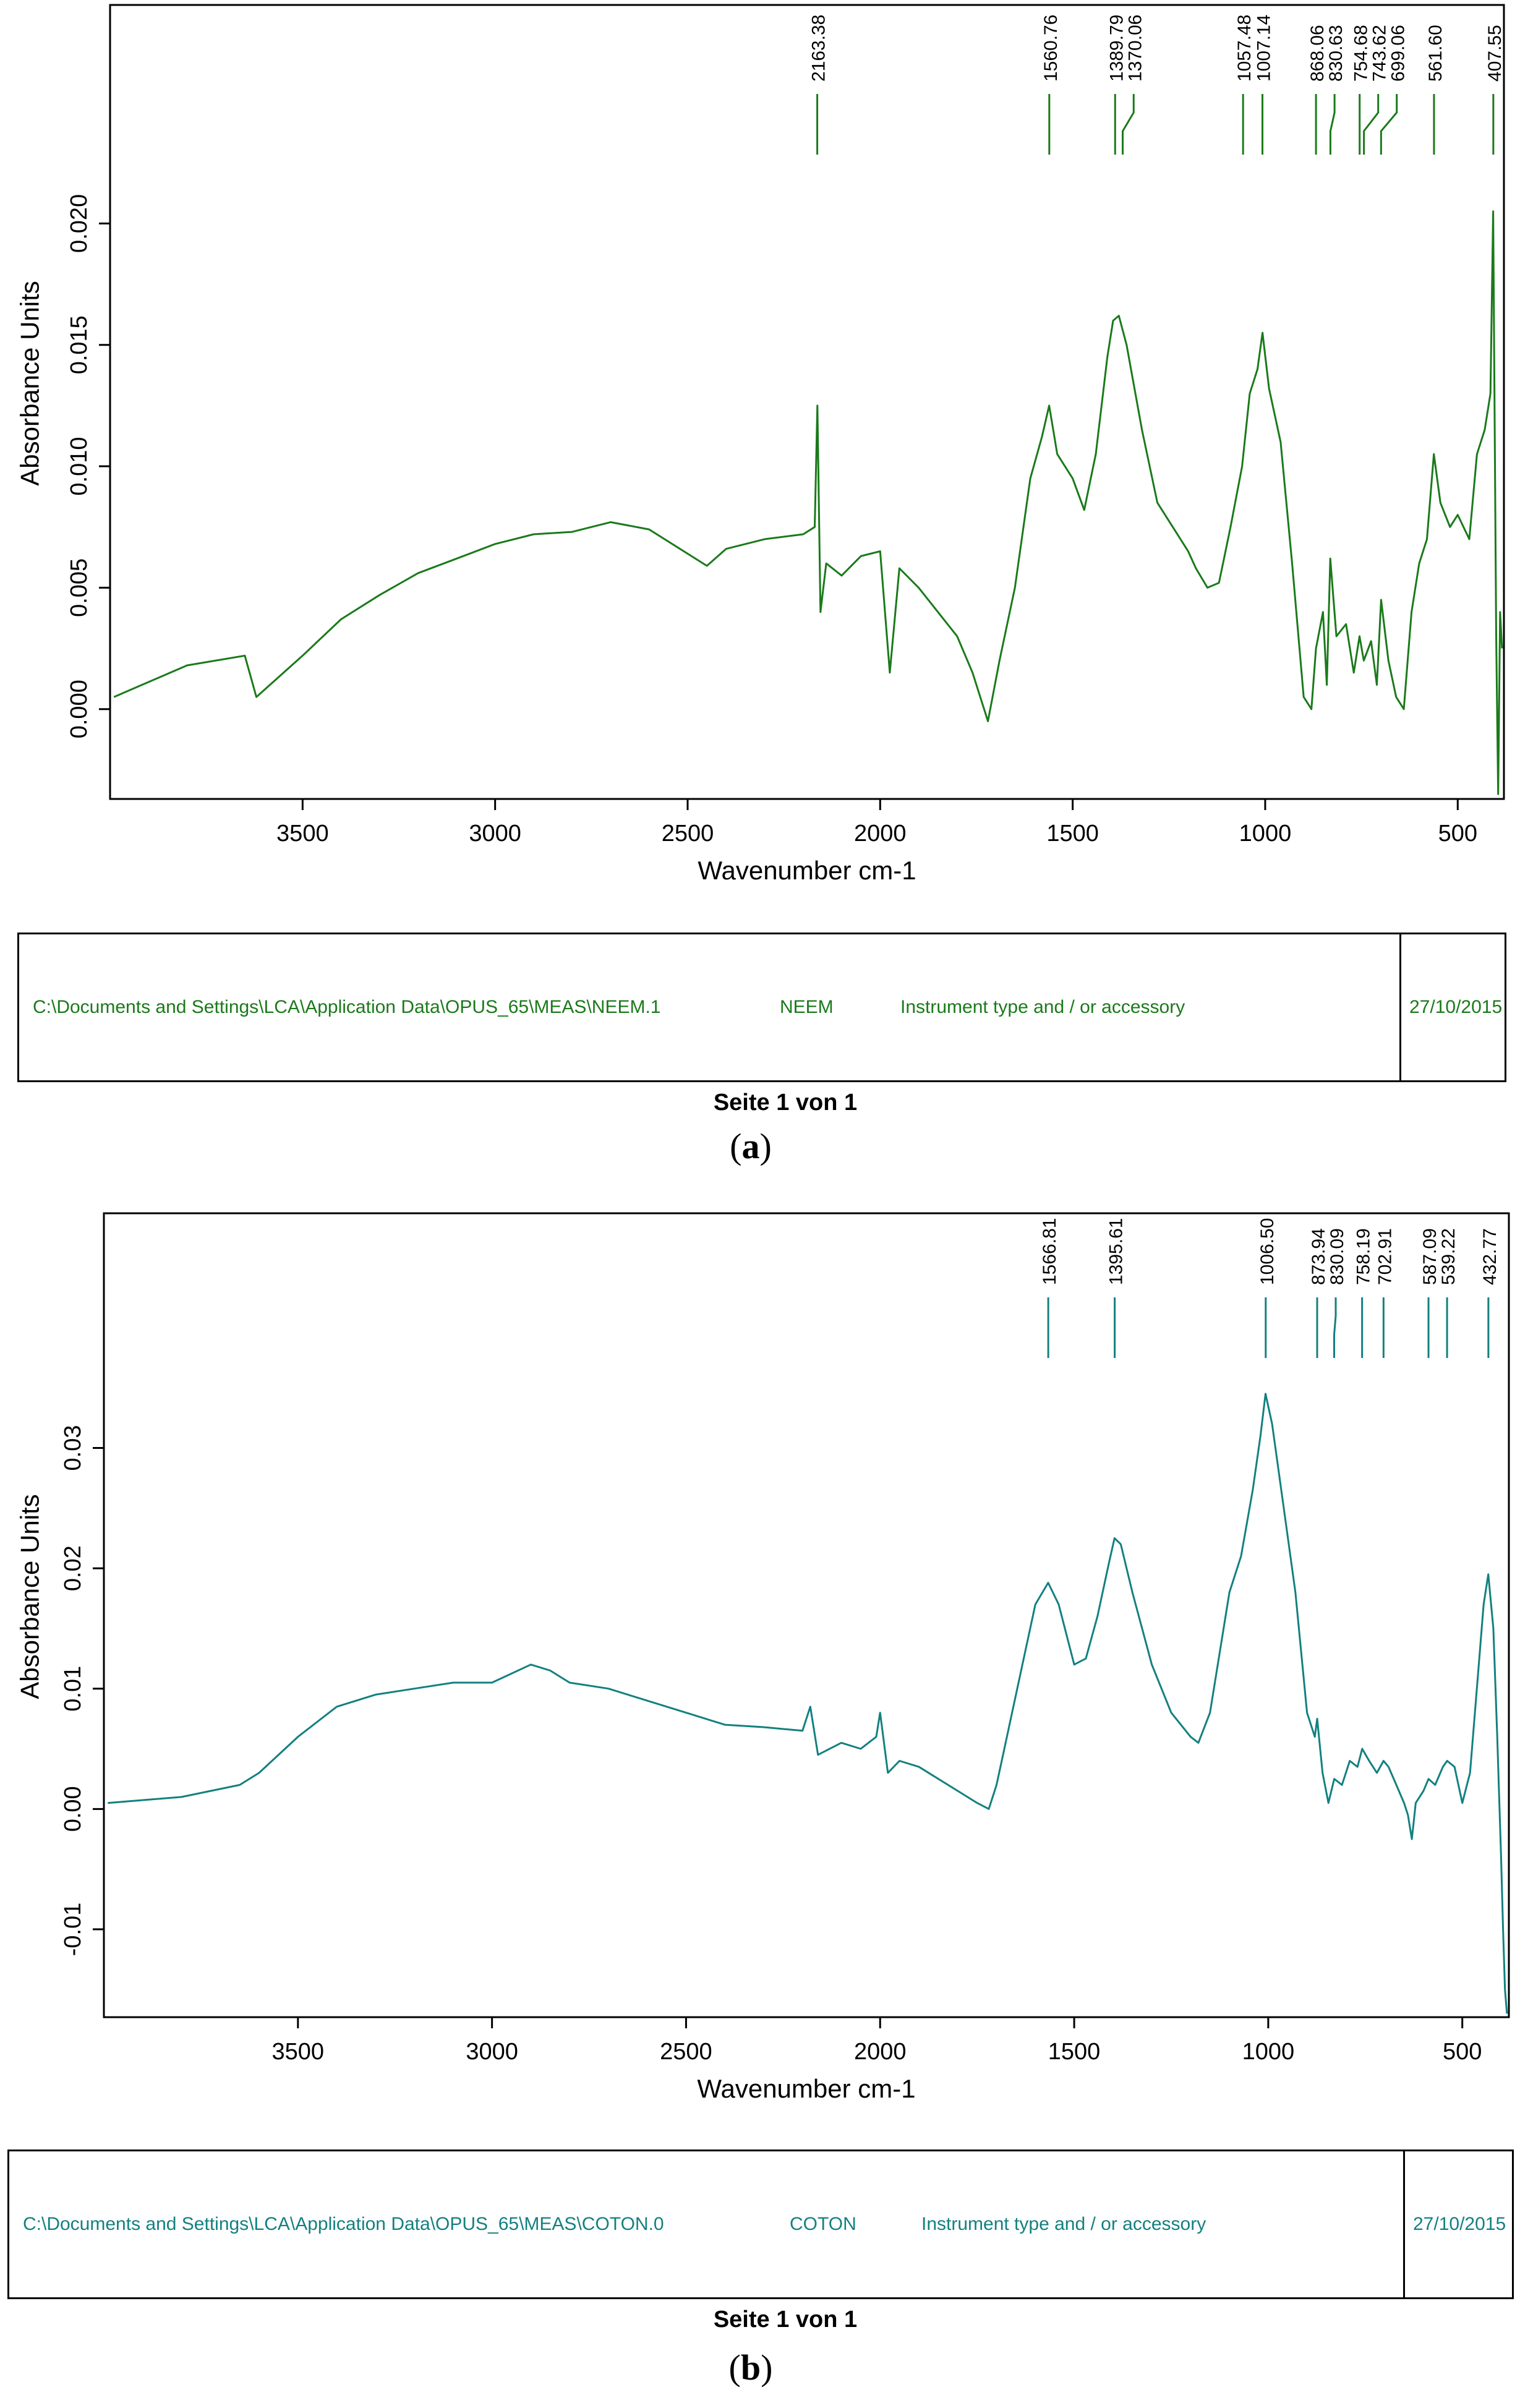 Image resolution: width=1520 pixels, height=2408 pixels. I want to click on x-tick-label-a-5: 1000, so click(1265, 834).